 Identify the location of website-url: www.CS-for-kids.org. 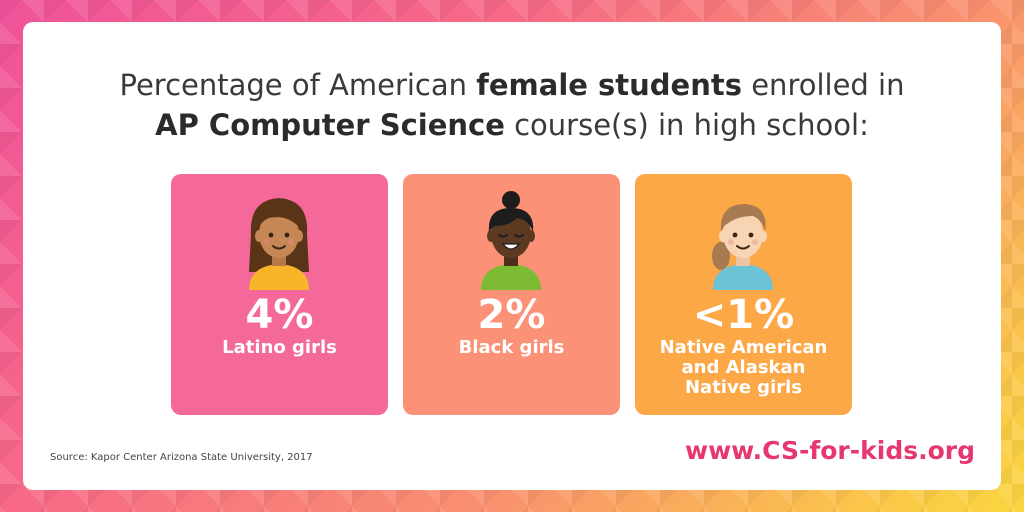
(829, 450).